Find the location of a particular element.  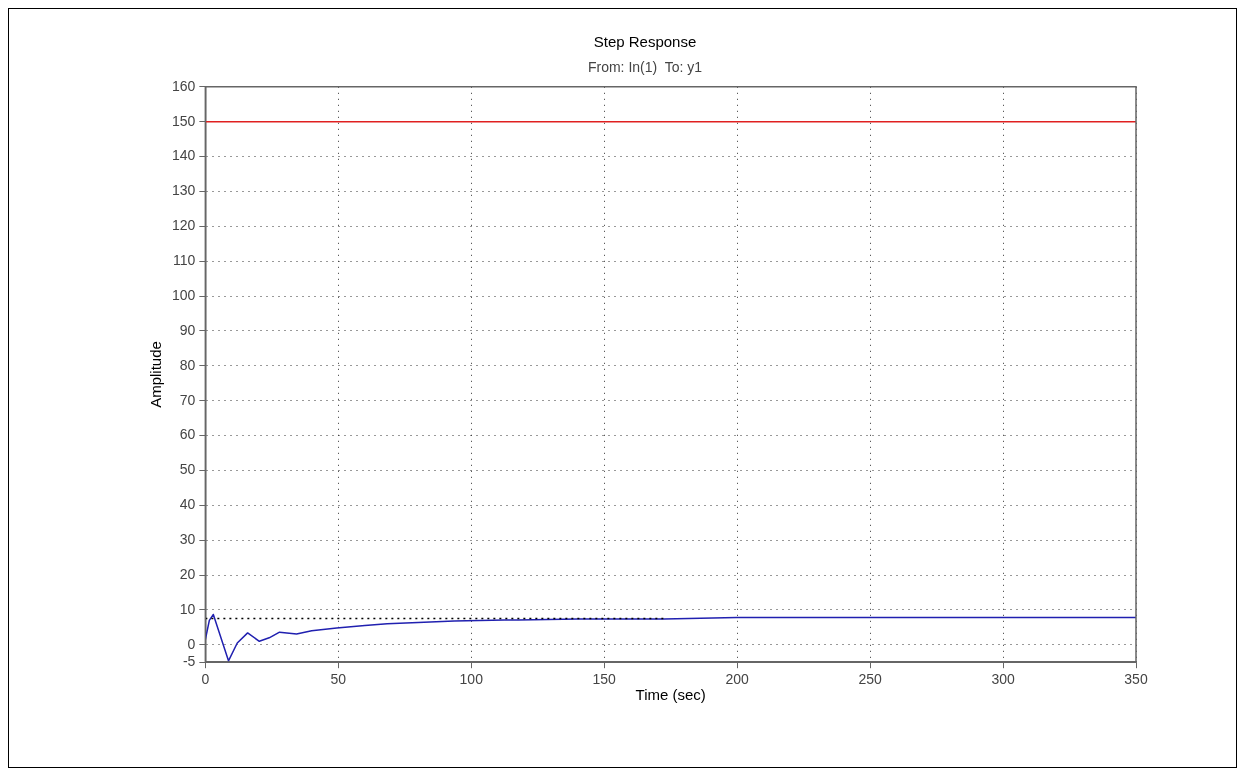

x-tick-label: 150 is located at coordinates (604, 679).